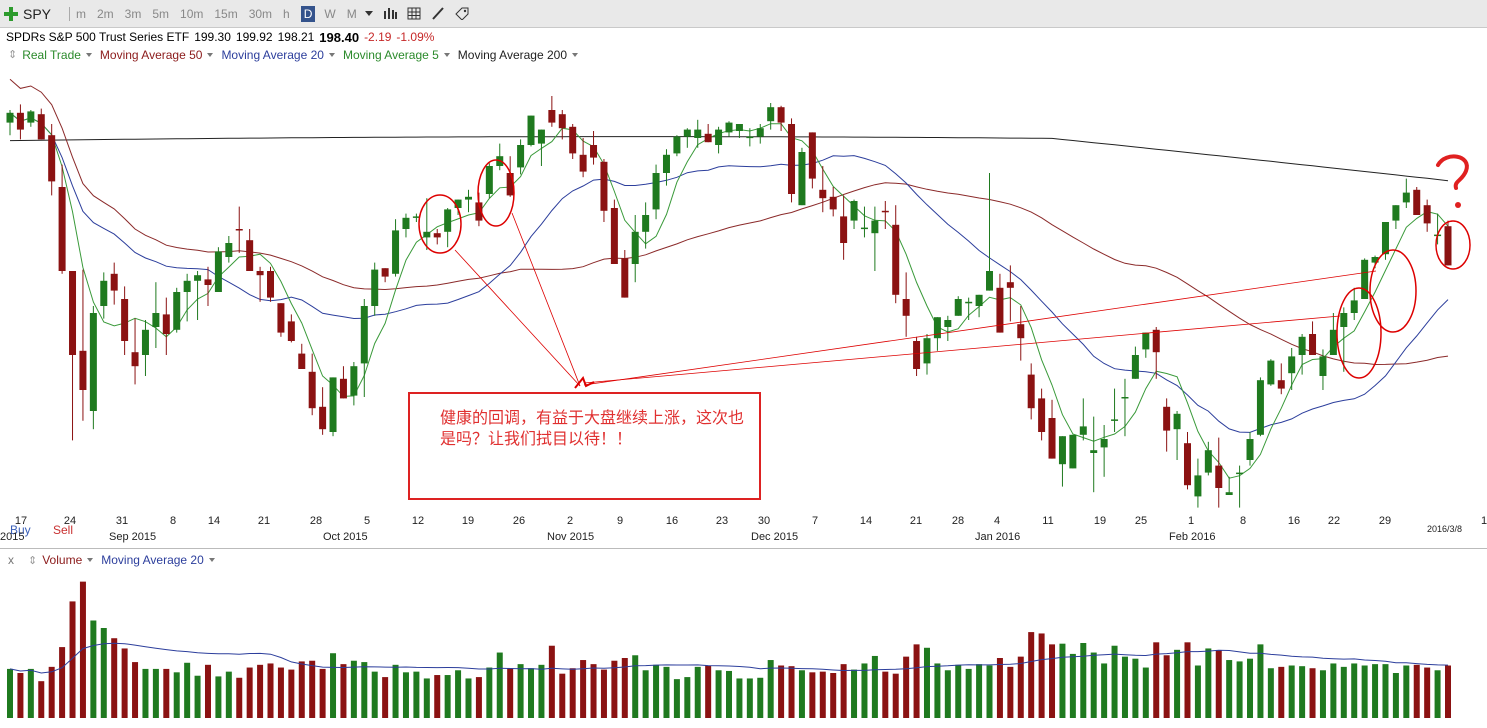 Image resolution: width=1487 pixels, height=728 pixels. I want to click on timeframe-5m: 5m, so click(161, 13).